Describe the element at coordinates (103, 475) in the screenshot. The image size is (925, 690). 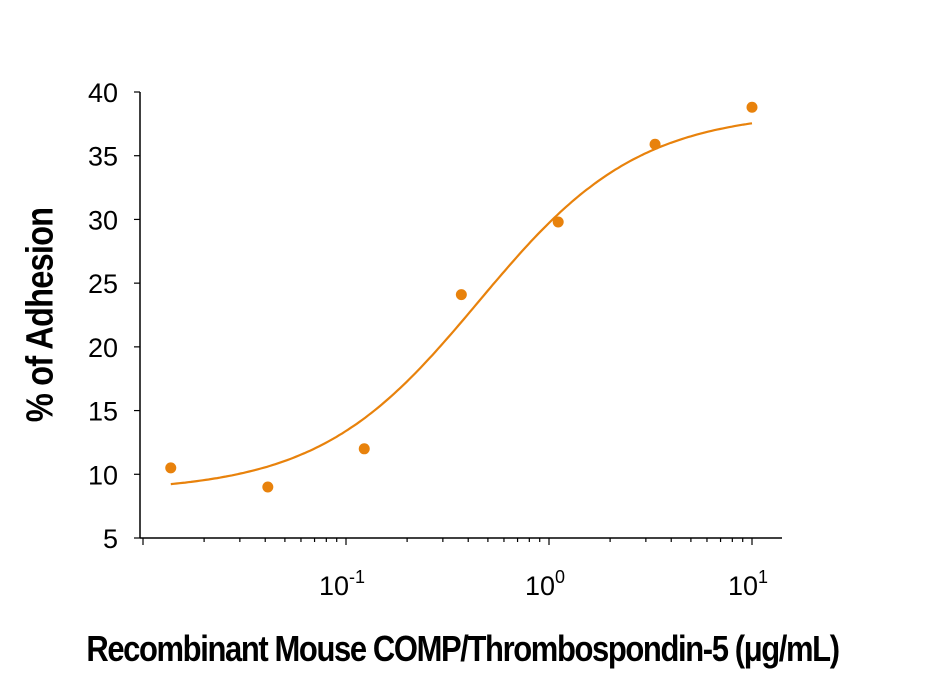
I see `y-tick-label: 10` at that location.